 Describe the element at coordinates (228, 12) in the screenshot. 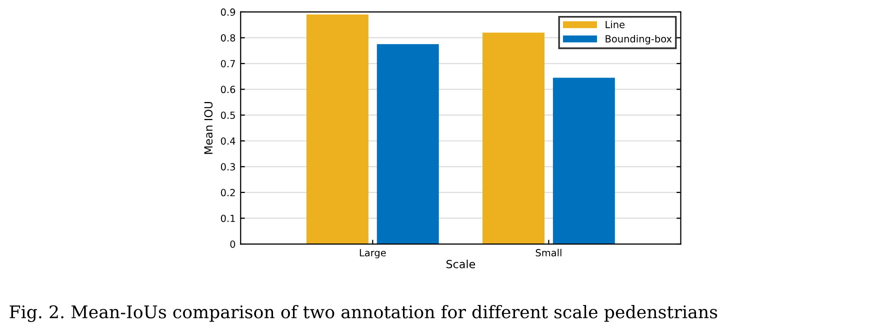

I see `y-tick-label: 0.9` at that location.